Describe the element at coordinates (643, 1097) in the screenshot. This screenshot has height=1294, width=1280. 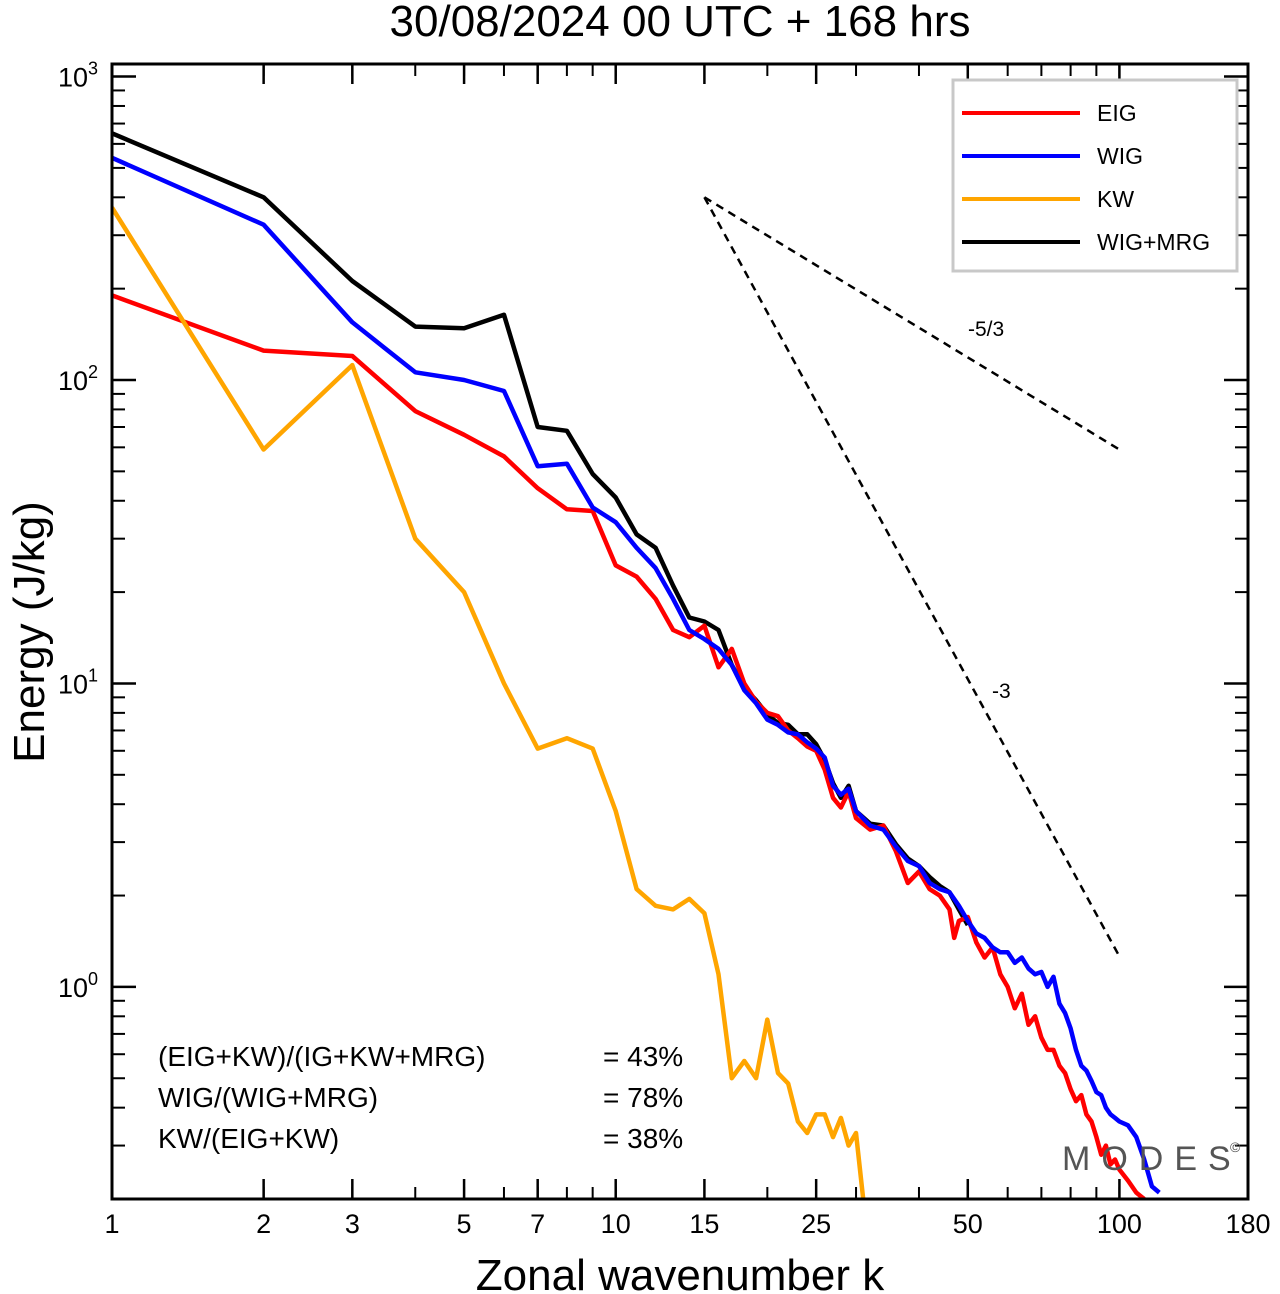
I see `ratio-value: = 78%` at that location.